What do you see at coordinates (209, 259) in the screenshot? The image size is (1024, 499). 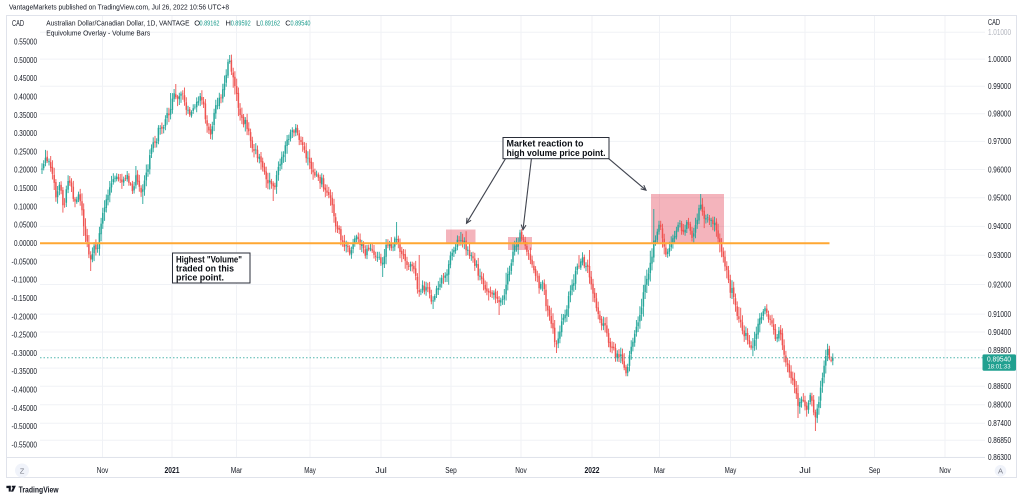 I see `svg-text: Highest "Volume"` at bounding box center [209, 259].